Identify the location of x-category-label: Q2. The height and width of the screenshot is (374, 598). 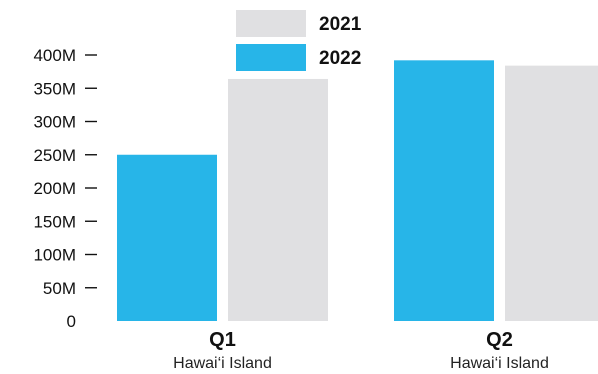
(499, 340).